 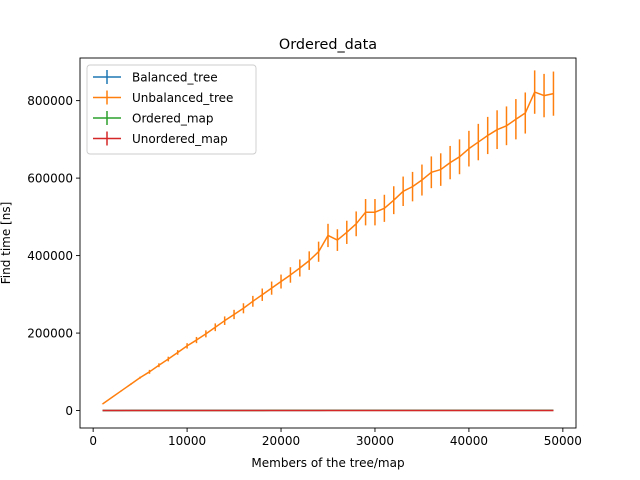 What do you see at coordinates (335, 438) in the screenshot?
I see `x-axis: 0 10000 20000 30000 40000 50000` at bounding box center [335, 438].